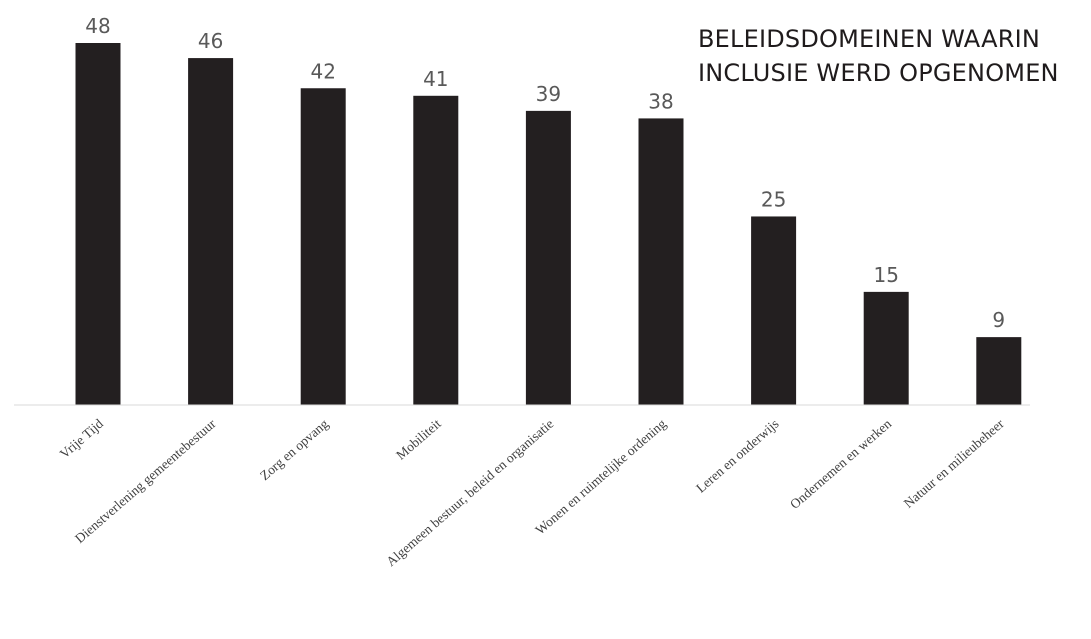 The width and height of the screenshot is (1091, 639). What do you see at coordinates (418, 439) in the screenshot?
I see `category-label-3: Mobiliteit` at bounding box center [418, 439].